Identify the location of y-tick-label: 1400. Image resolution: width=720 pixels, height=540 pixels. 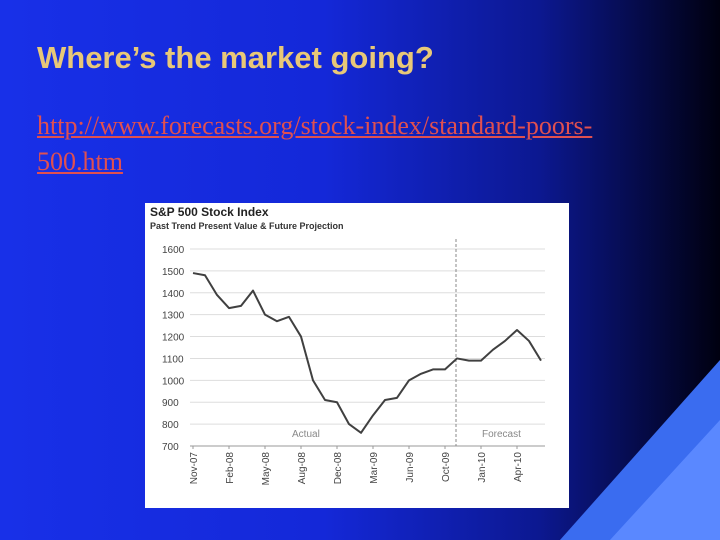
(173, 294).